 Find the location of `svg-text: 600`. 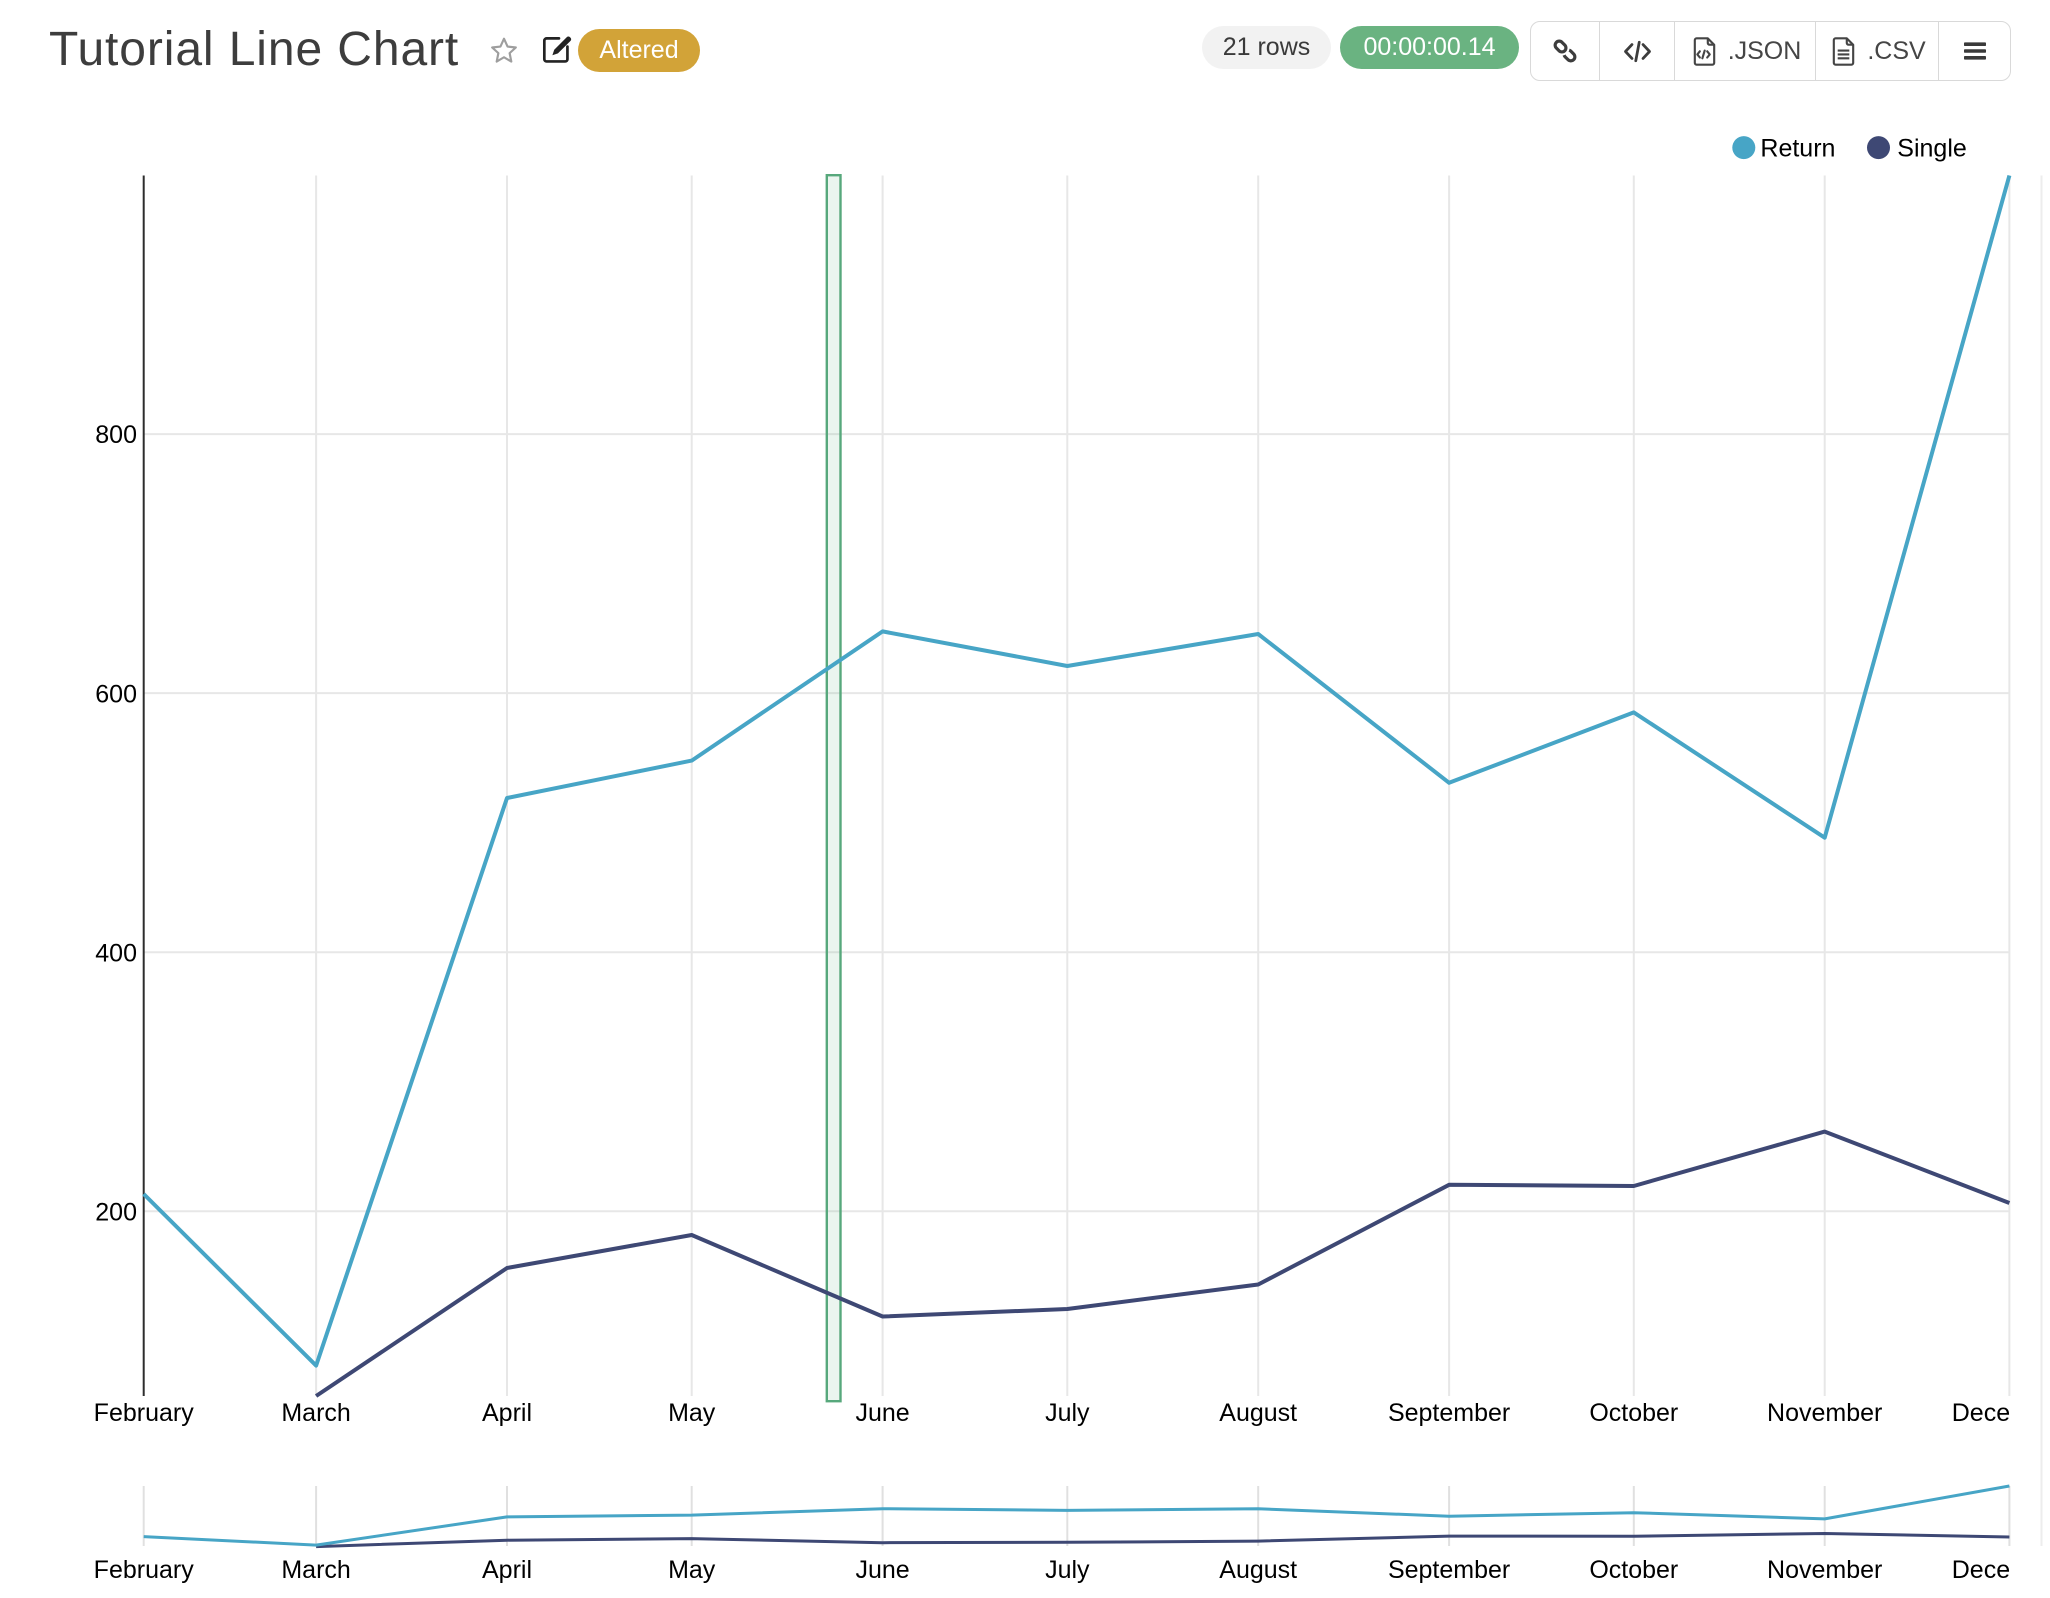

svg-text: 600 is located at coordinates (116, 694).